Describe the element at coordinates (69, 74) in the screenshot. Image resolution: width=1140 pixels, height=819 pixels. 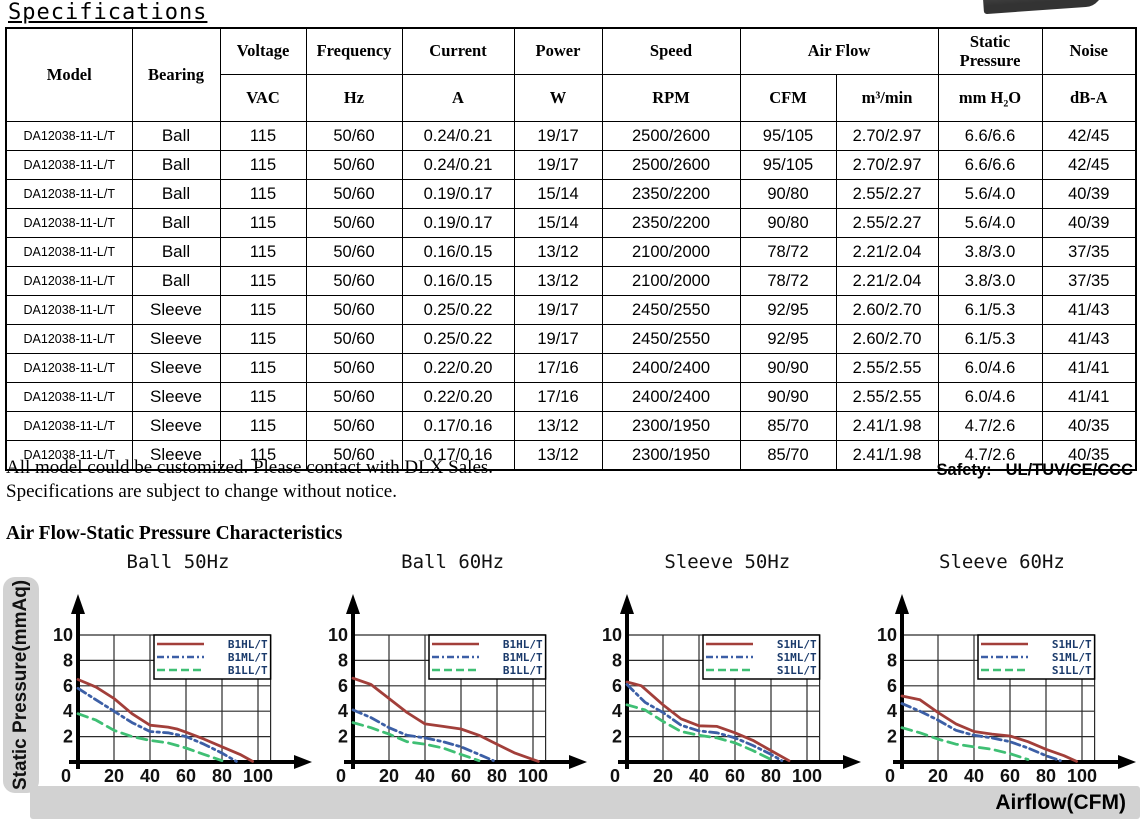
I see `col-header-model: Model` at that location.